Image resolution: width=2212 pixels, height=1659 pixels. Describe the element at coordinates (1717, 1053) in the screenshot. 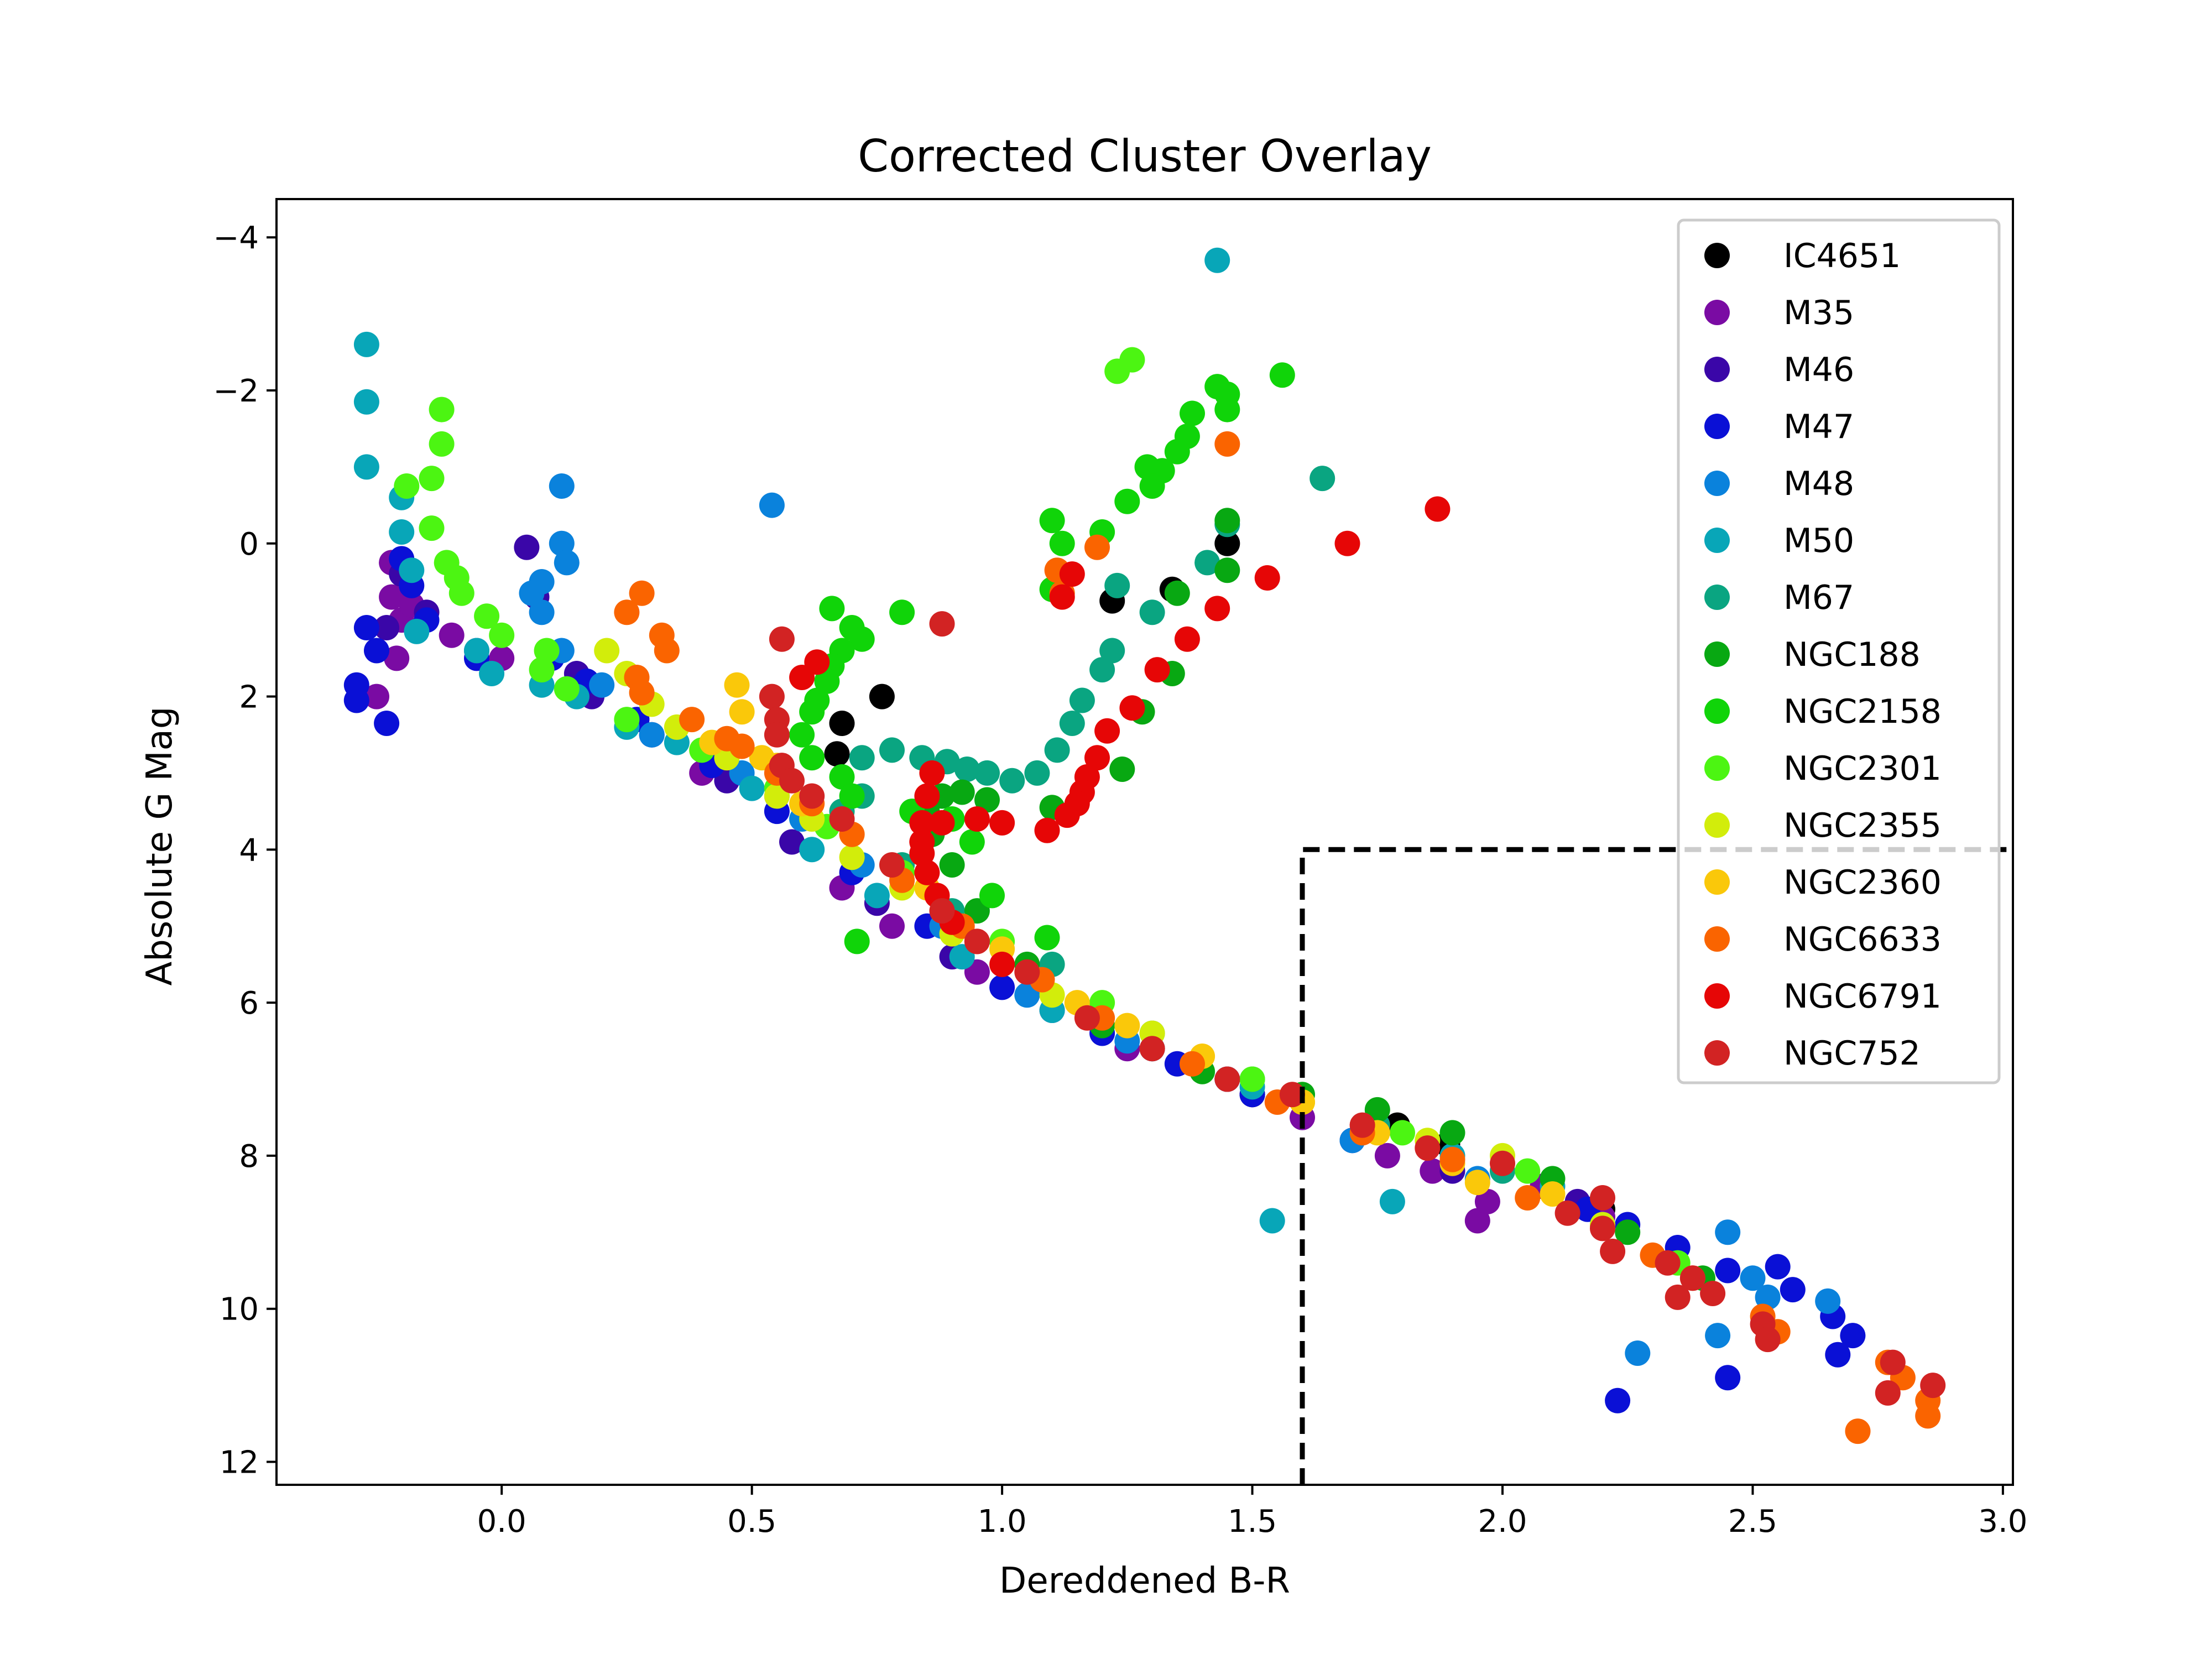

I see `legend-marker-ngc752` at that location.